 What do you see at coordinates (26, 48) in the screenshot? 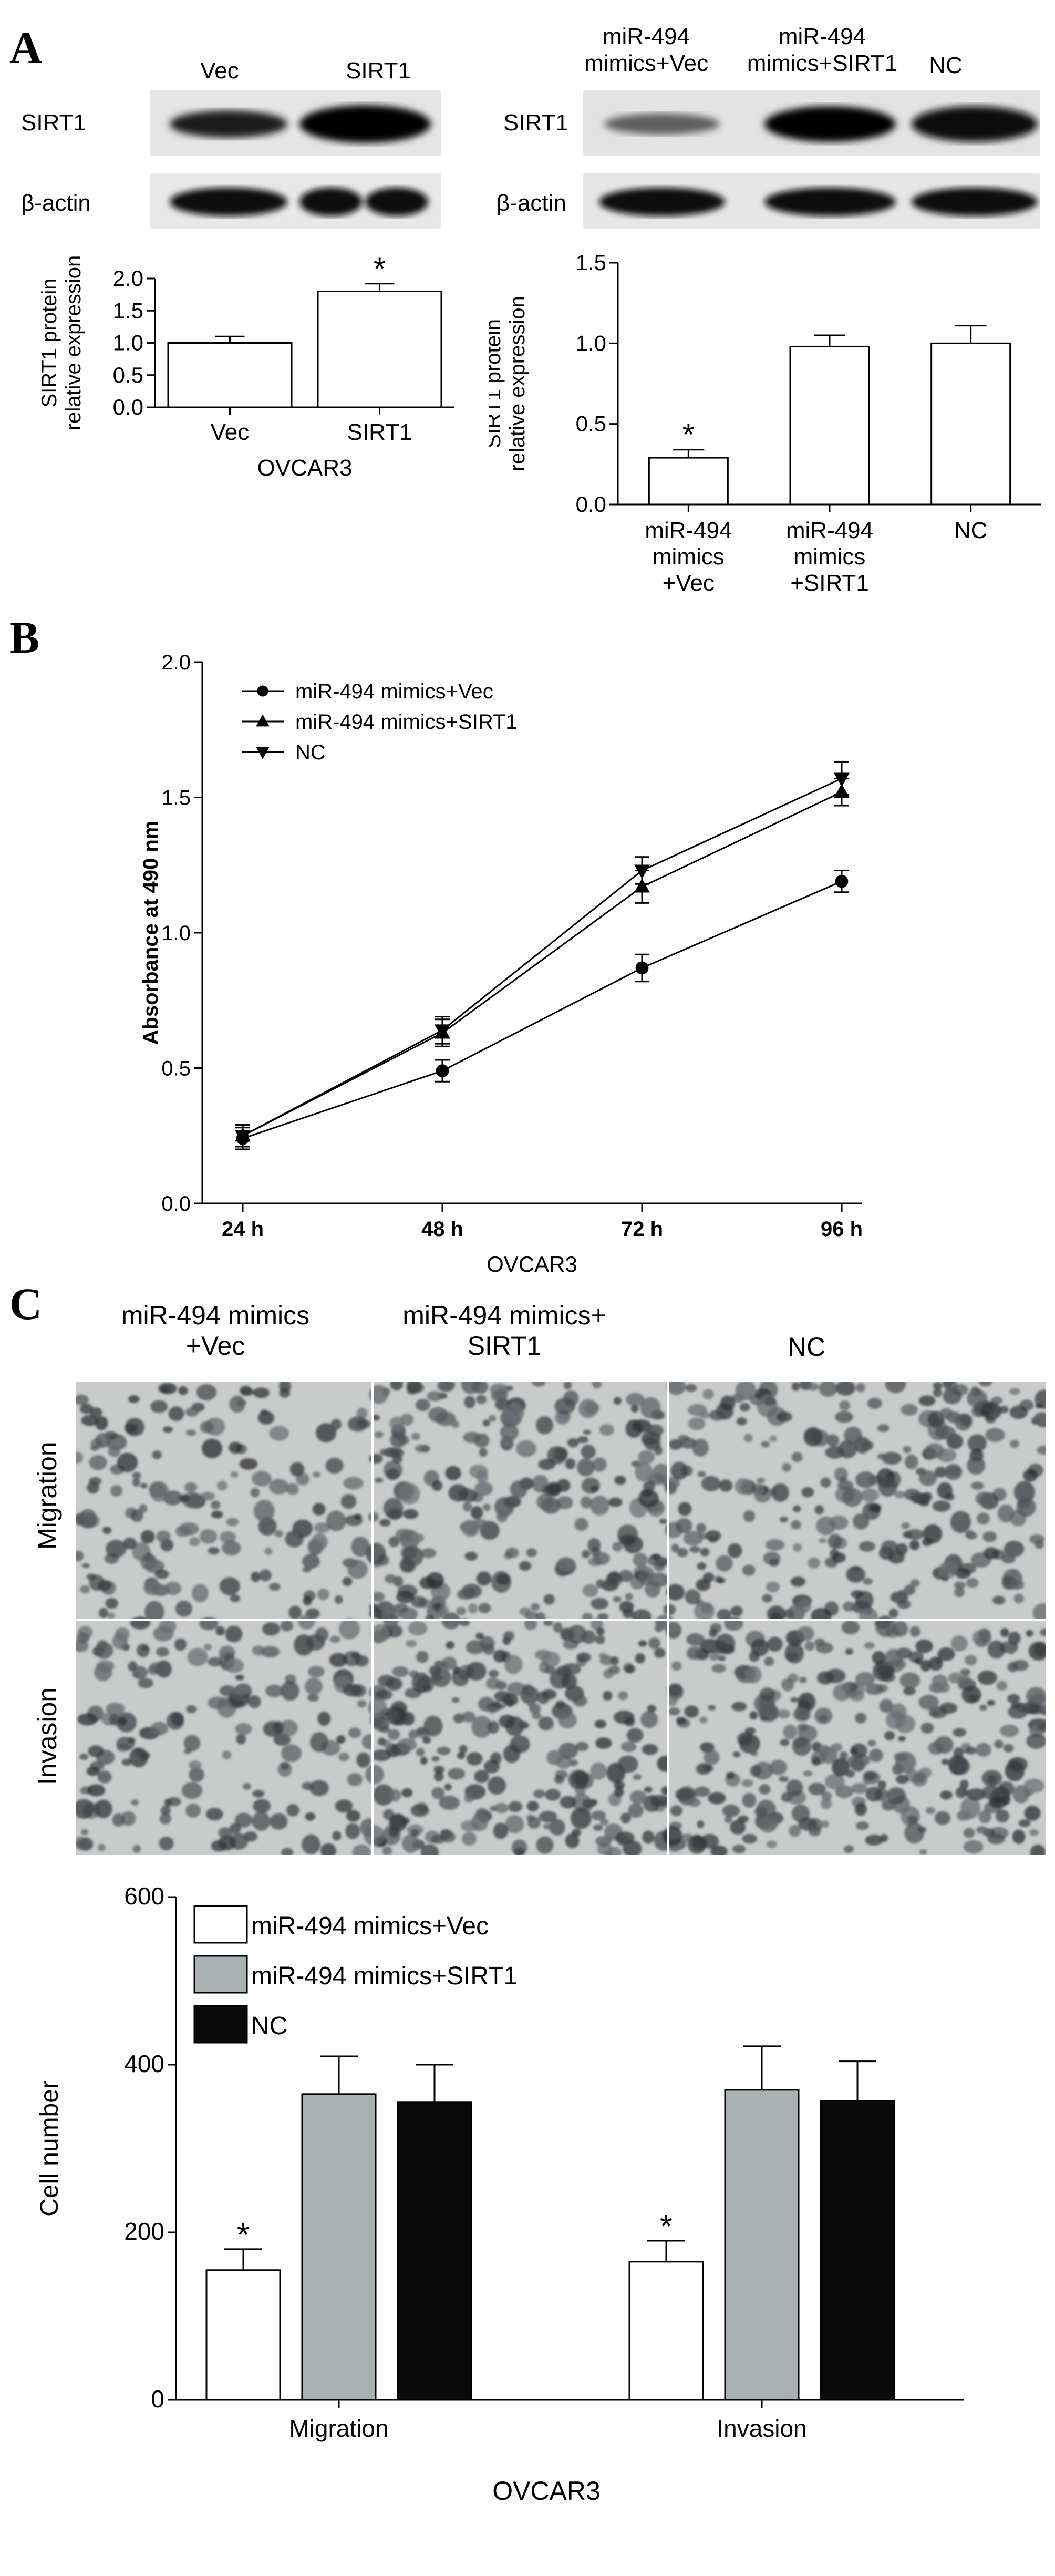
I see `panel-letter-a: A` at bounding box center [26, 48].